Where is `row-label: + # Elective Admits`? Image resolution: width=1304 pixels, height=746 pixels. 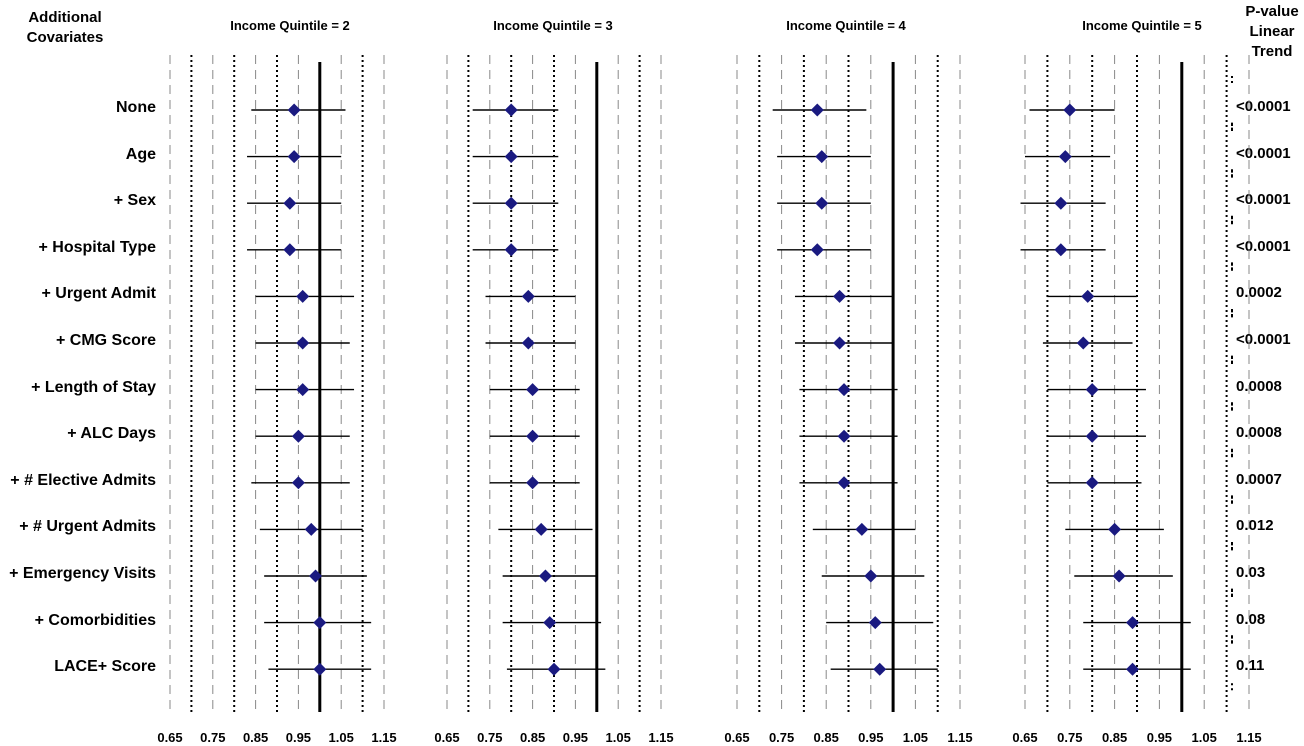
row-label: + # Elective Admits is located at coordinates (83, 480).